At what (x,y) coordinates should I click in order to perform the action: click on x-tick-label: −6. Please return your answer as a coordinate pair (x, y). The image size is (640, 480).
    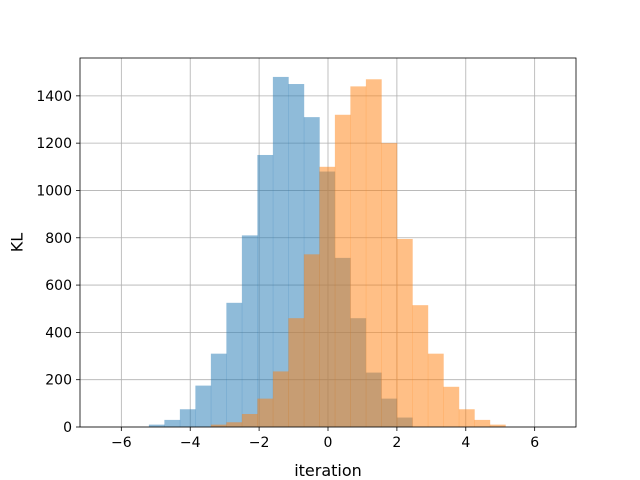
    Looking at the image, I should click on (121, 443).